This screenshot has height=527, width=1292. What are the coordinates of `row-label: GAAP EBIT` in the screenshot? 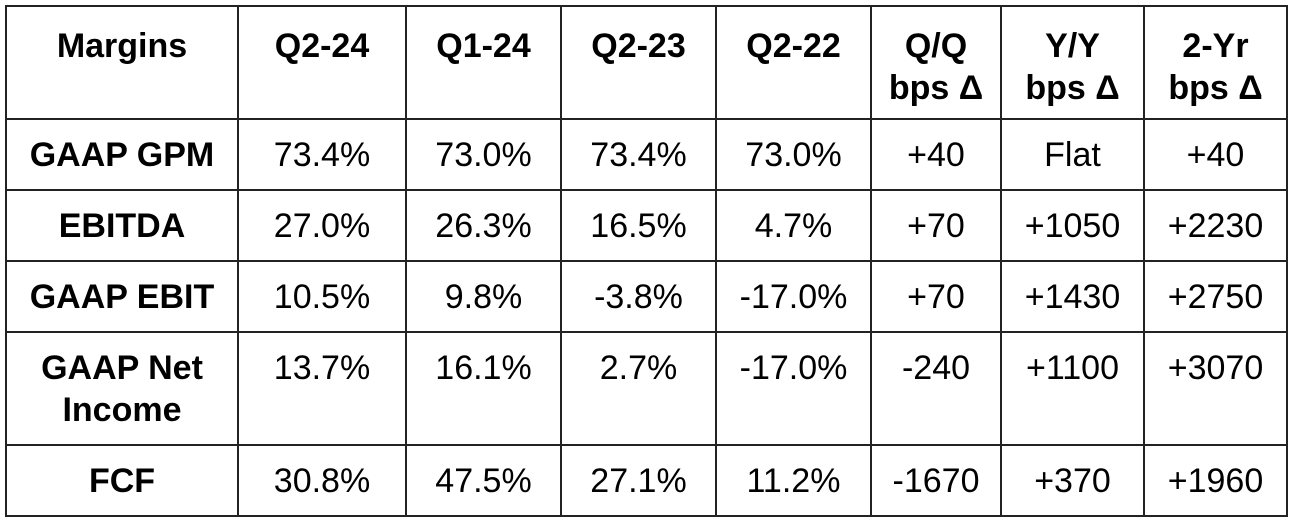 It's located at (122, 296).